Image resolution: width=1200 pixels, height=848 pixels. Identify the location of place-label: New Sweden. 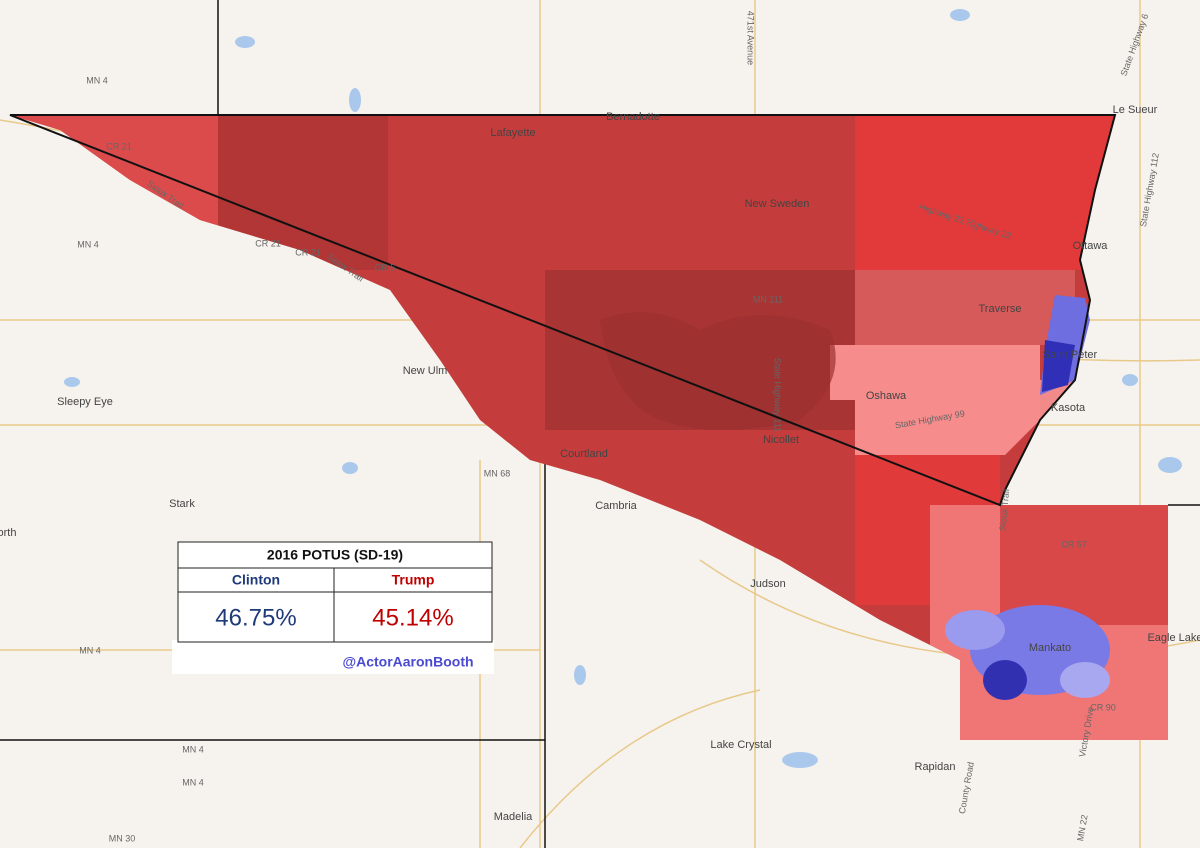
(777, 204).